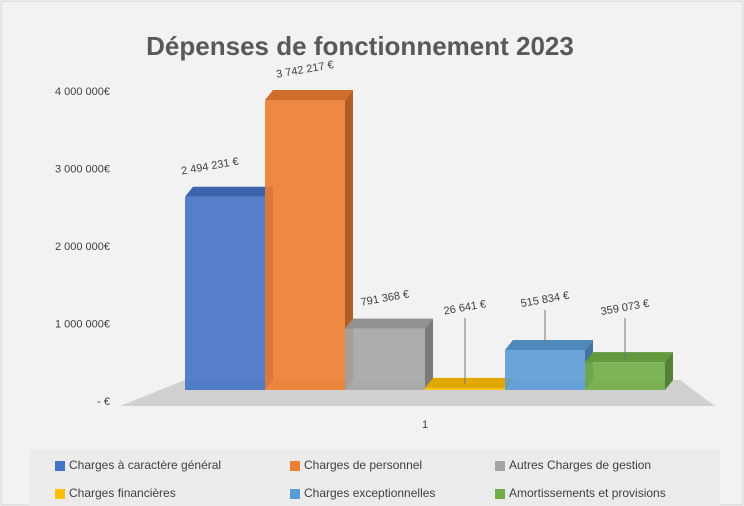 The width and height of the screenshot is (744, 506). Describe the element at coordinates (425, 425) in the screenshot. I see `x-tick-label: 1` at that location.